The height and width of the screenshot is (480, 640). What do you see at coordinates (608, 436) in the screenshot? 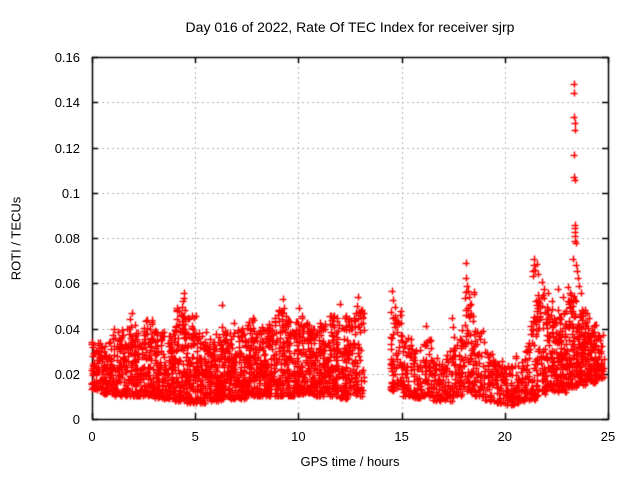
I see `x-tick-label: 25` at bounding box center [608, 436].